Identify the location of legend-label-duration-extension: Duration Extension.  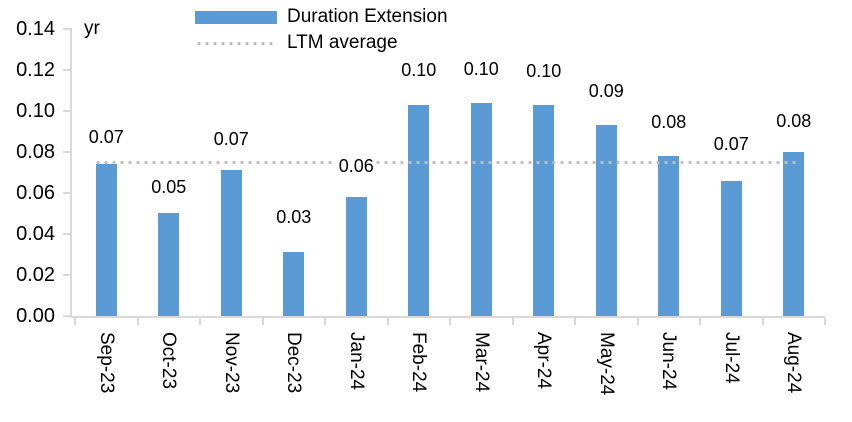
(367, 16).